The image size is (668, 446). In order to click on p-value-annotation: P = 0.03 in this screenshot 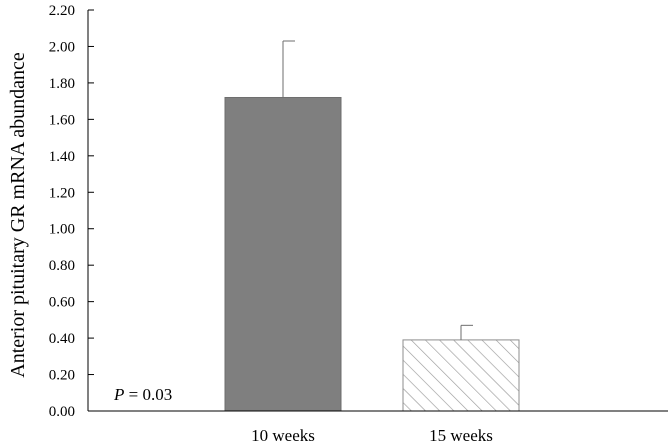, I will do `click(142, 394)`.